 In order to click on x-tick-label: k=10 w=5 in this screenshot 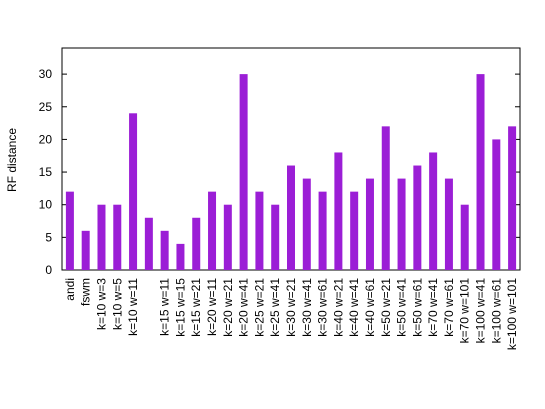, I will do `click(117, 304)`.